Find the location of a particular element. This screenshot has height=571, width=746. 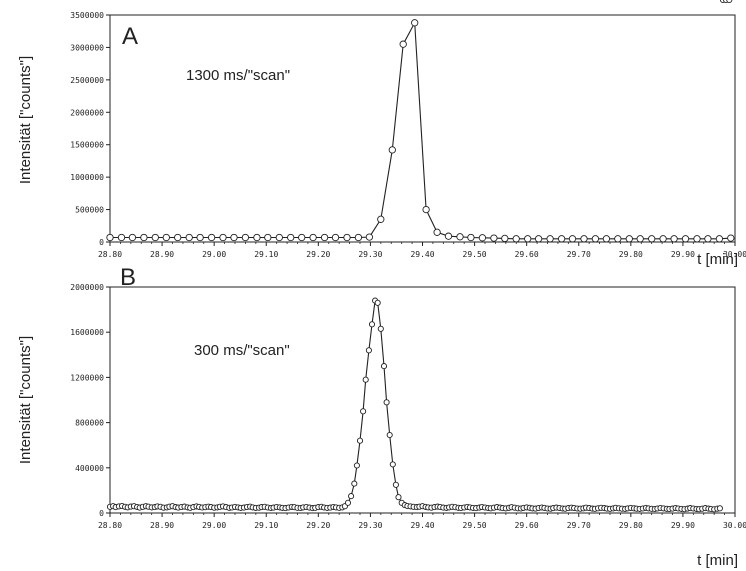

panel-label-b: B is located at coordinates (128, 277).